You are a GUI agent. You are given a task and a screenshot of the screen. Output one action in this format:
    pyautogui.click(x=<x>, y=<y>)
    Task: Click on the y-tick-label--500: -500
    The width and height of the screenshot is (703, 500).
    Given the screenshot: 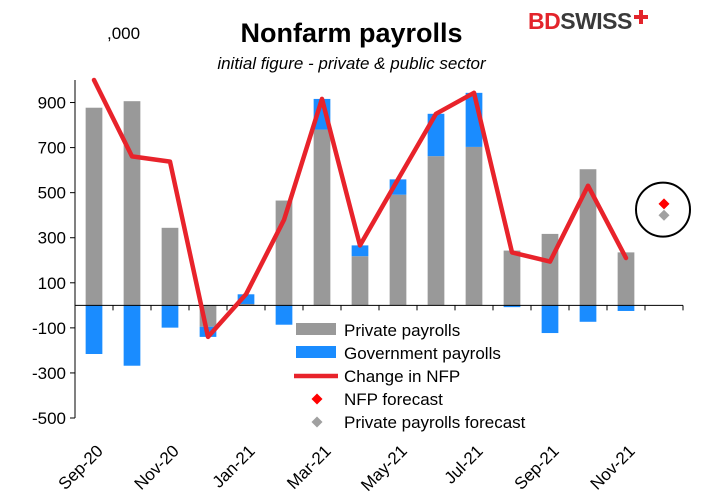 What is the action you would take?
    pyautogui.click(x=49, y=418)
    